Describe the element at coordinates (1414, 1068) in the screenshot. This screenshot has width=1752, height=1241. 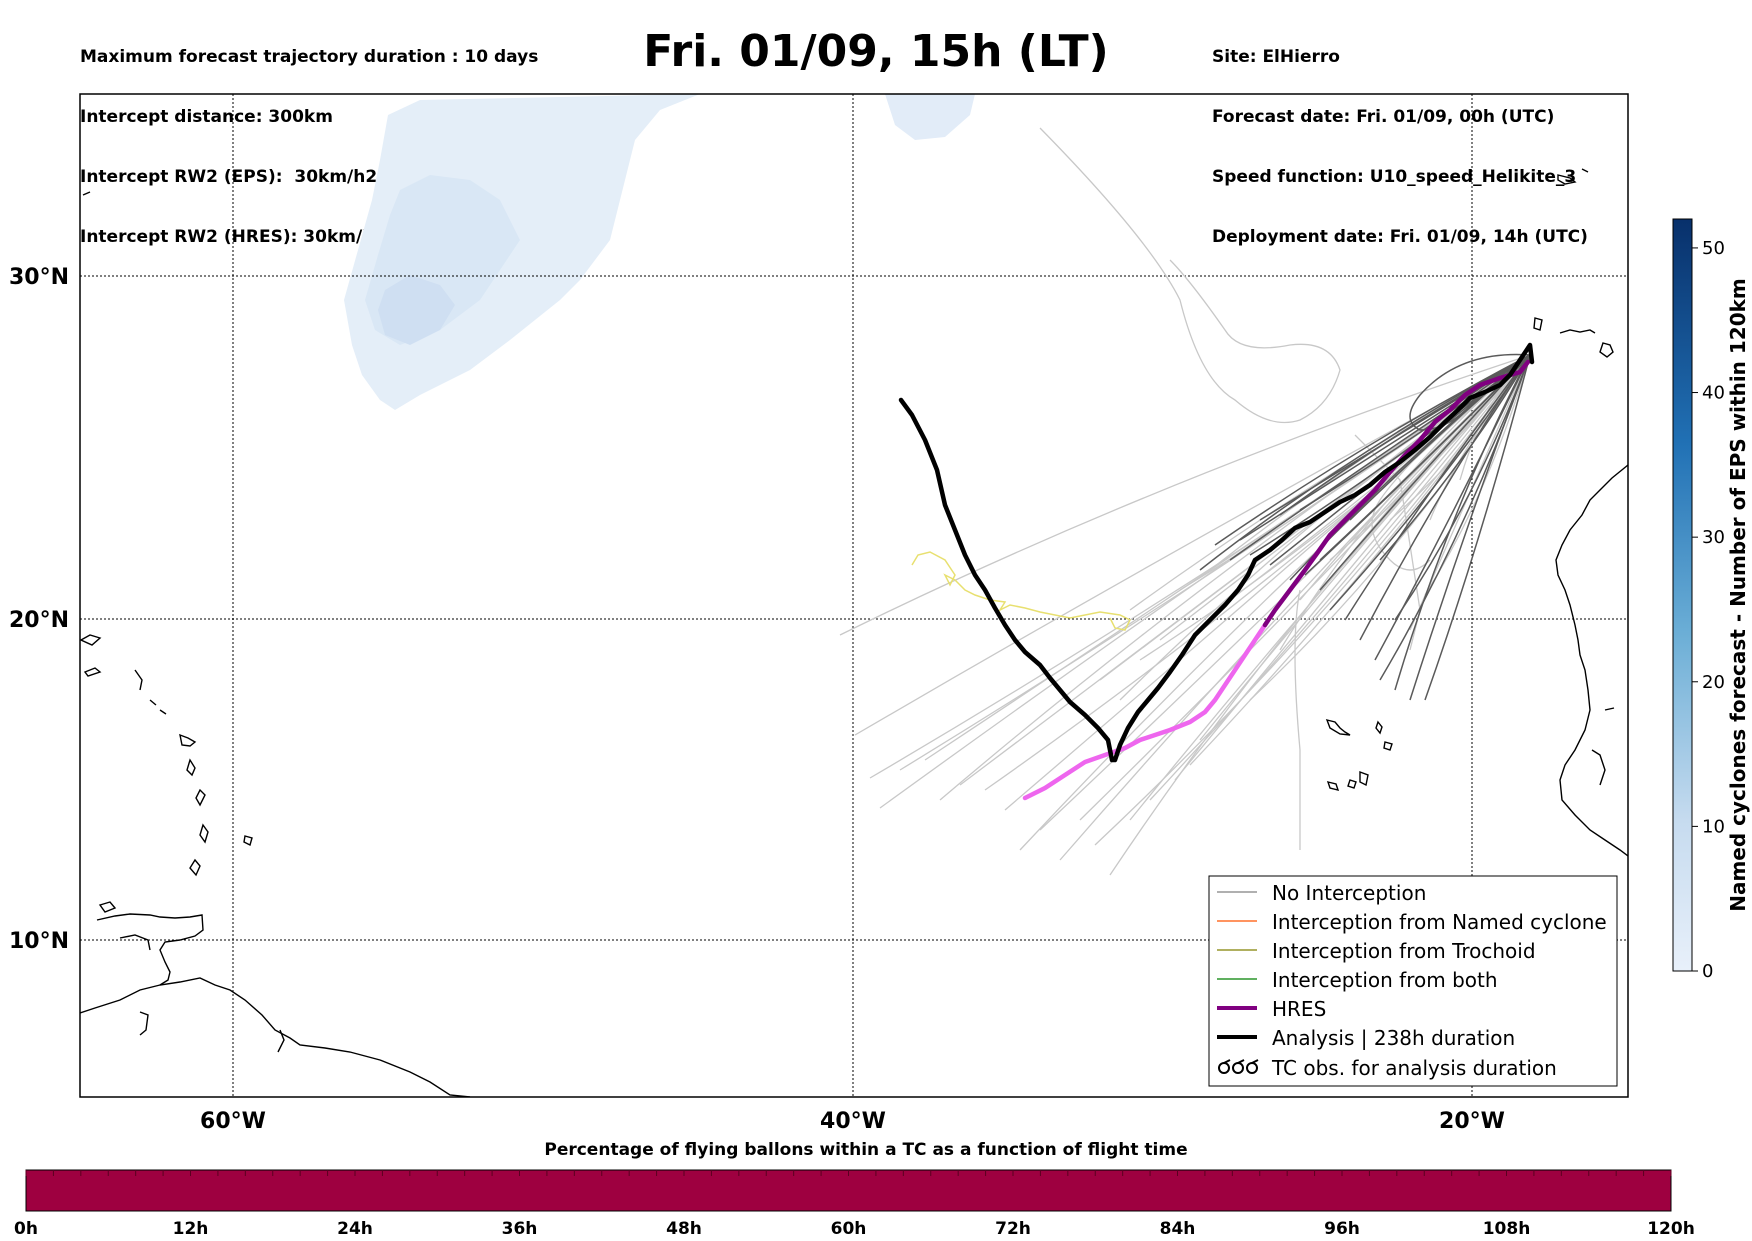
I see `legend-label-tc-obs: TC obs. for analysis duration` at that location.